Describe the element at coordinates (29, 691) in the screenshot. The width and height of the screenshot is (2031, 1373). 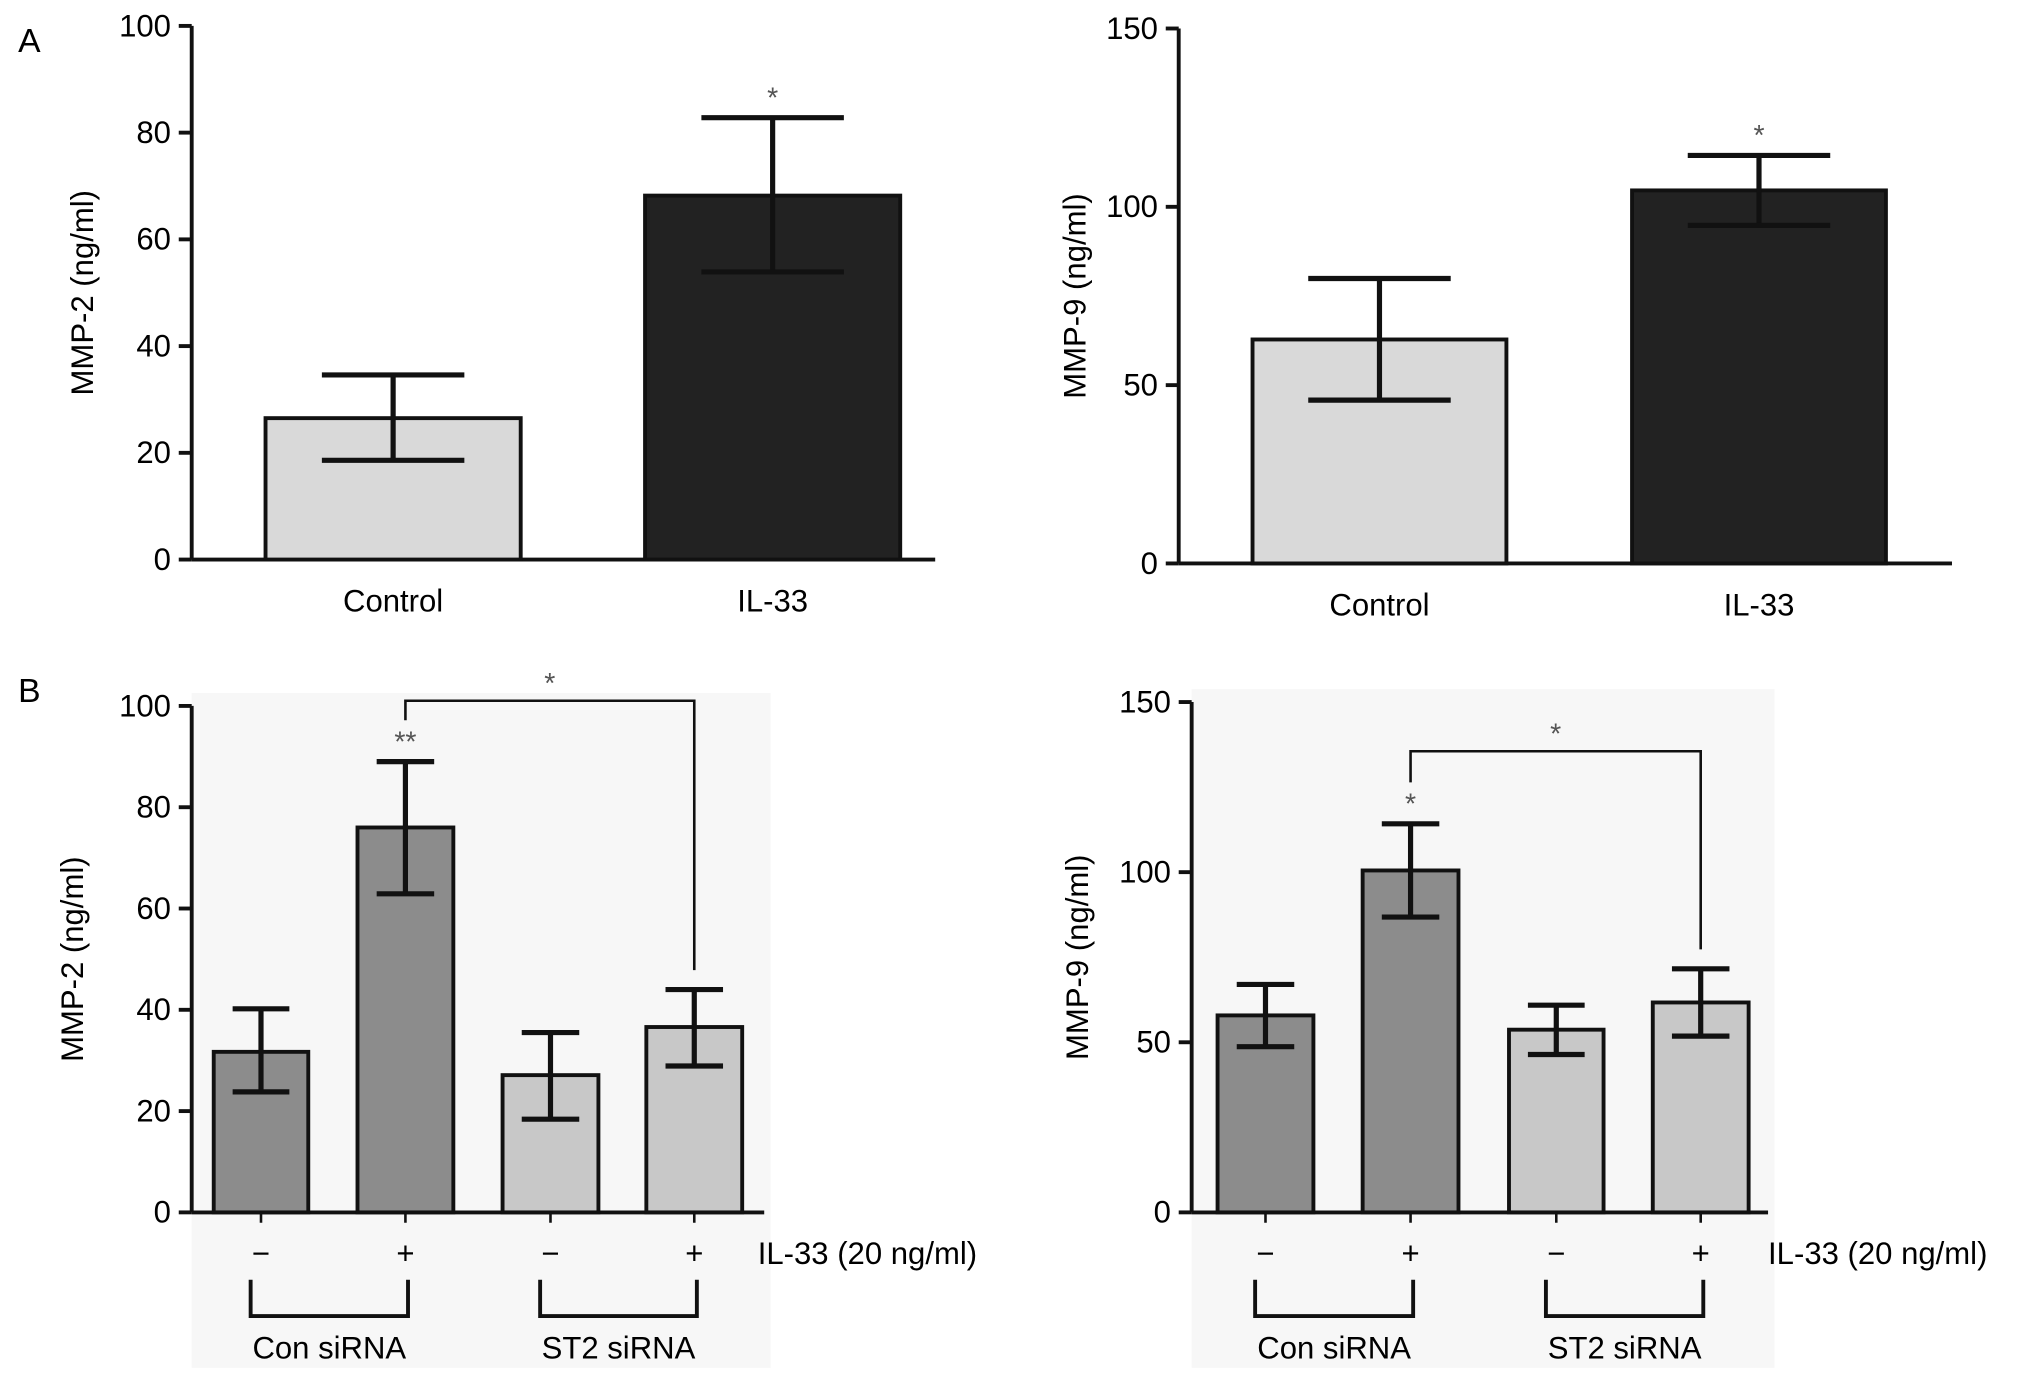
I see `panel-label-b: B` at that location.